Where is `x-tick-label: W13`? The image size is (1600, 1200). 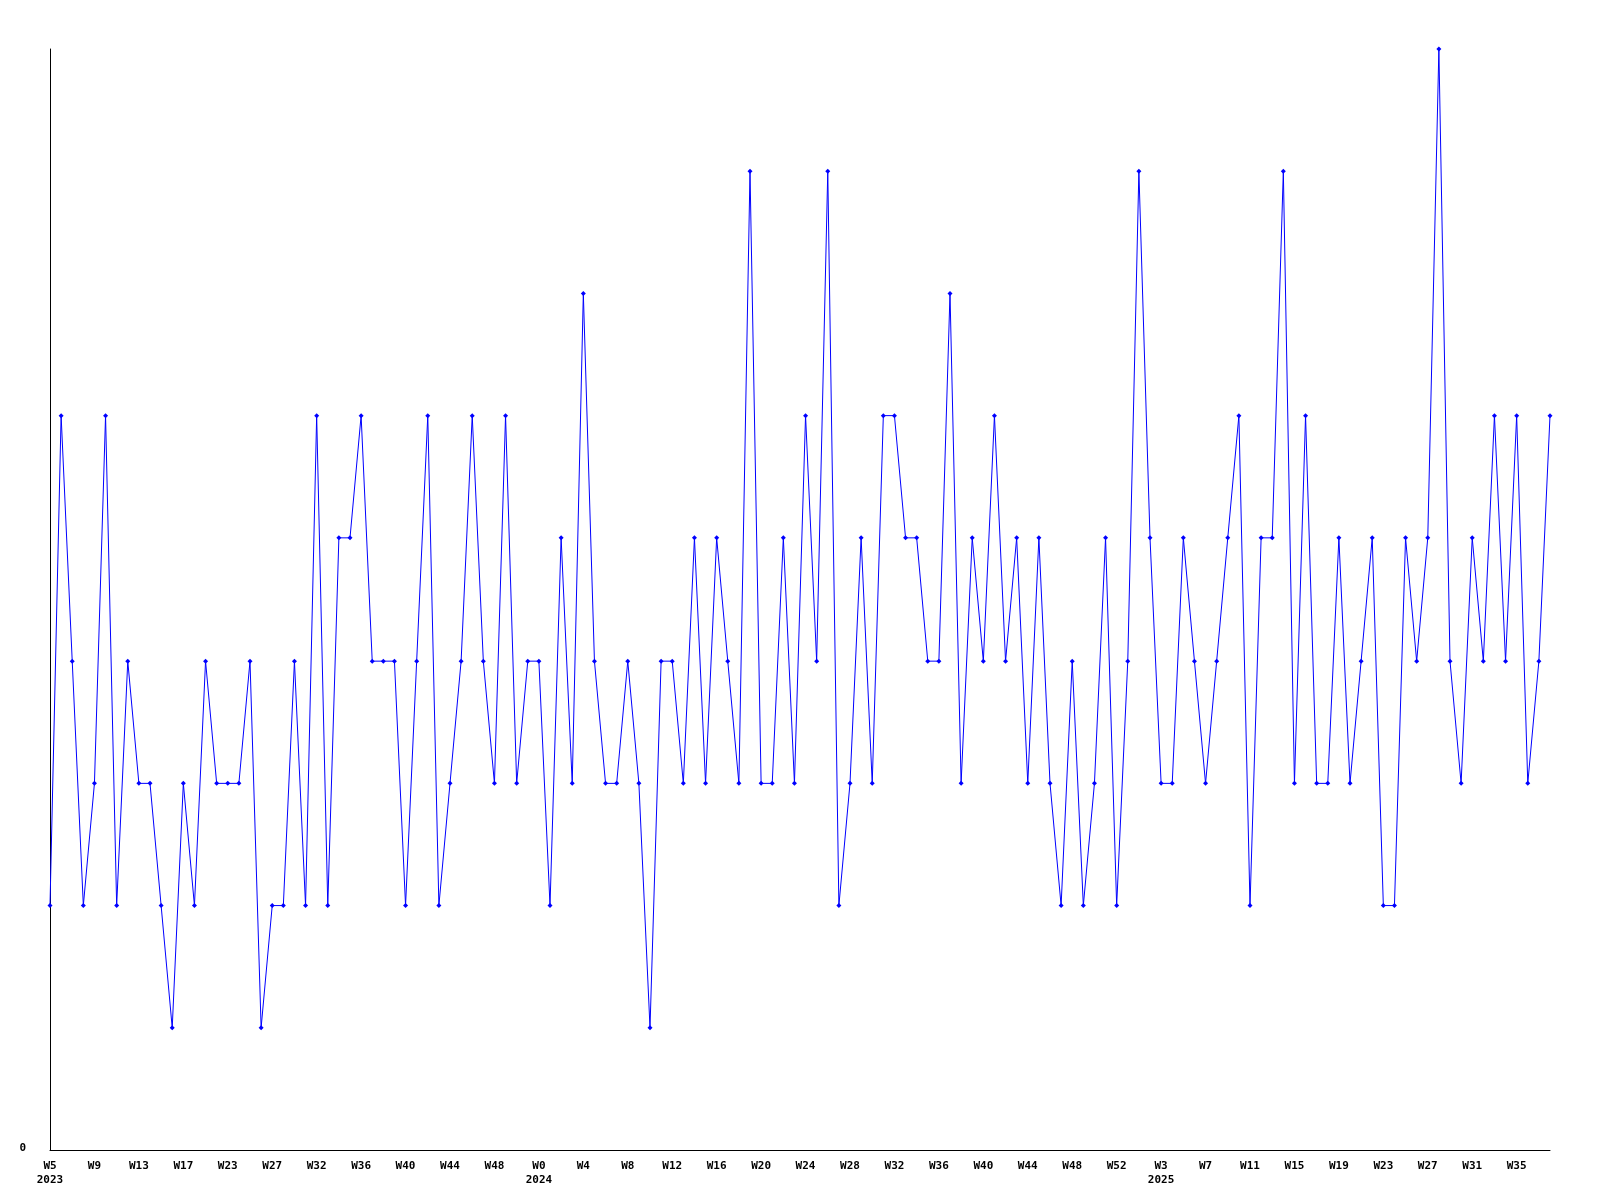
x-tick-label: W13 is located at coordinates (138, 1165).